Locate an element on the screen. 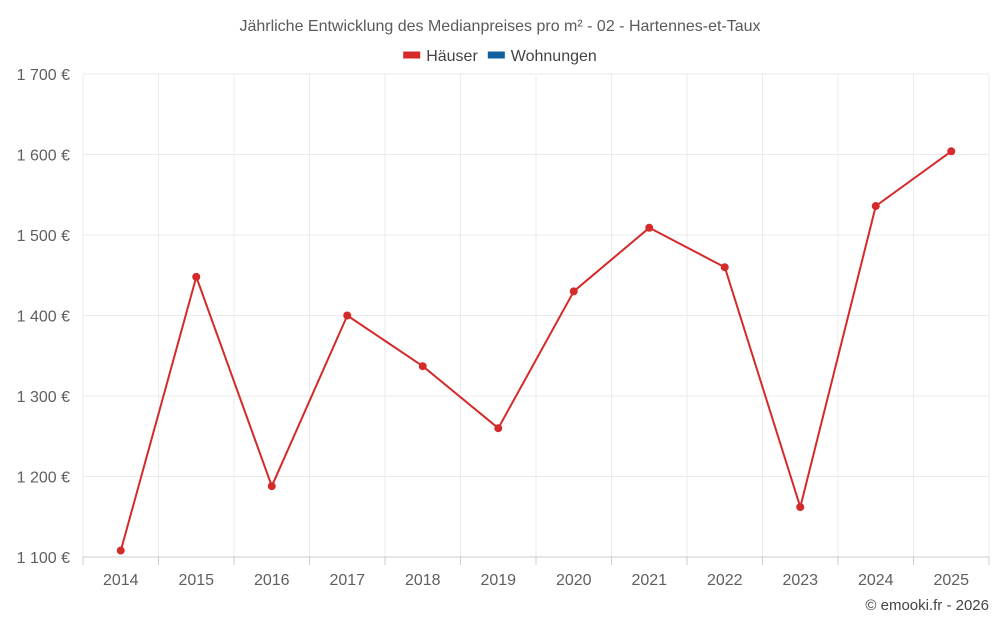 The width and height of the screenshot is (1000, 625). y-tick-label: 1 400 € is located at coordinates (43, 317).